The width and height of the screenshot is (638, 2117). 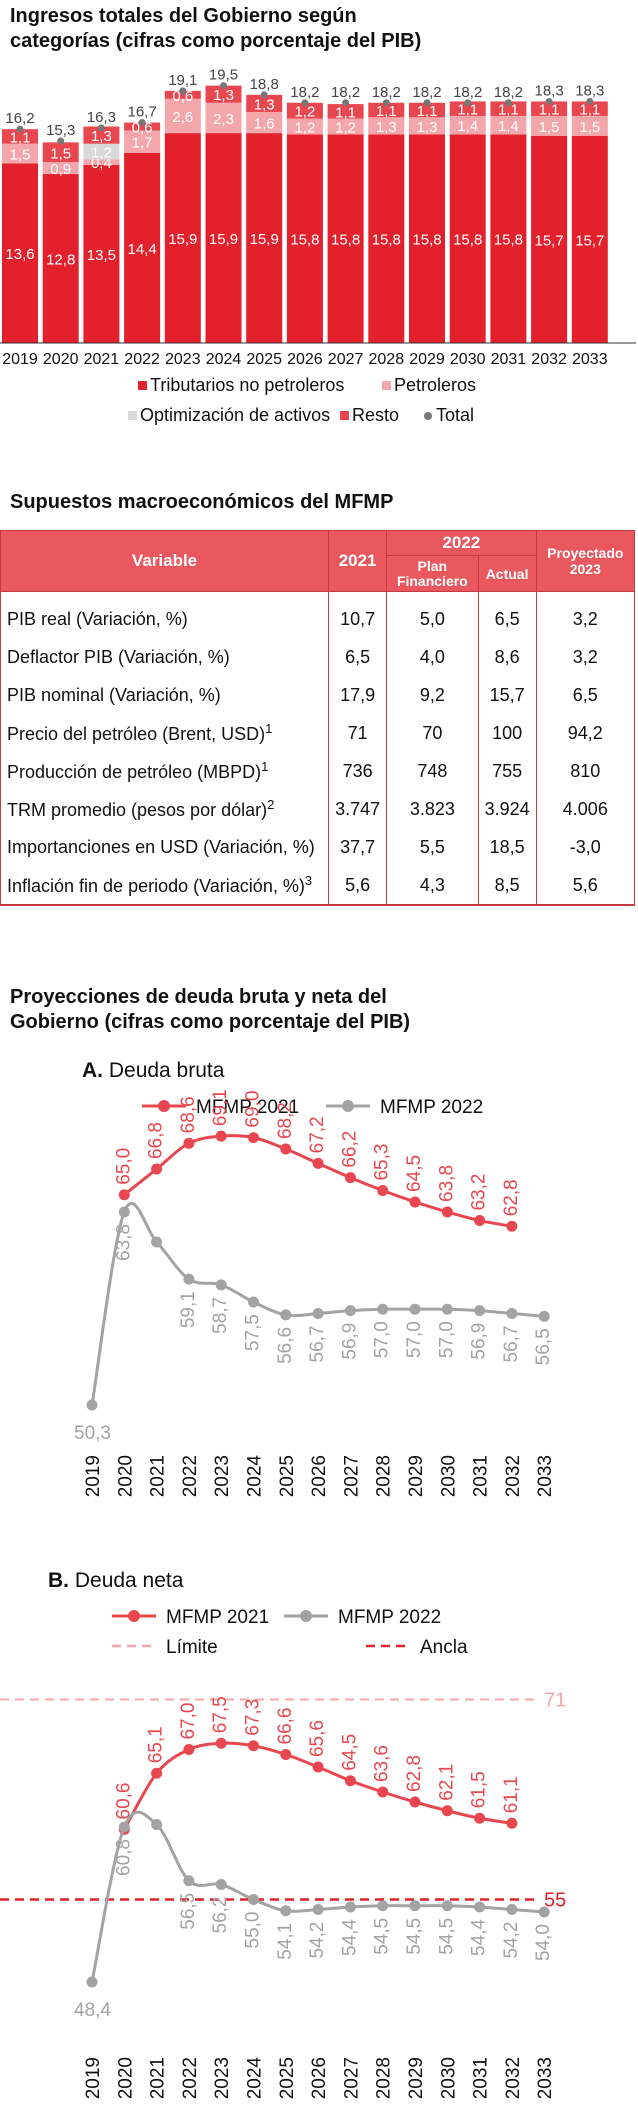 I want to click on cell-proj: 810, so click(x=585, y=771).